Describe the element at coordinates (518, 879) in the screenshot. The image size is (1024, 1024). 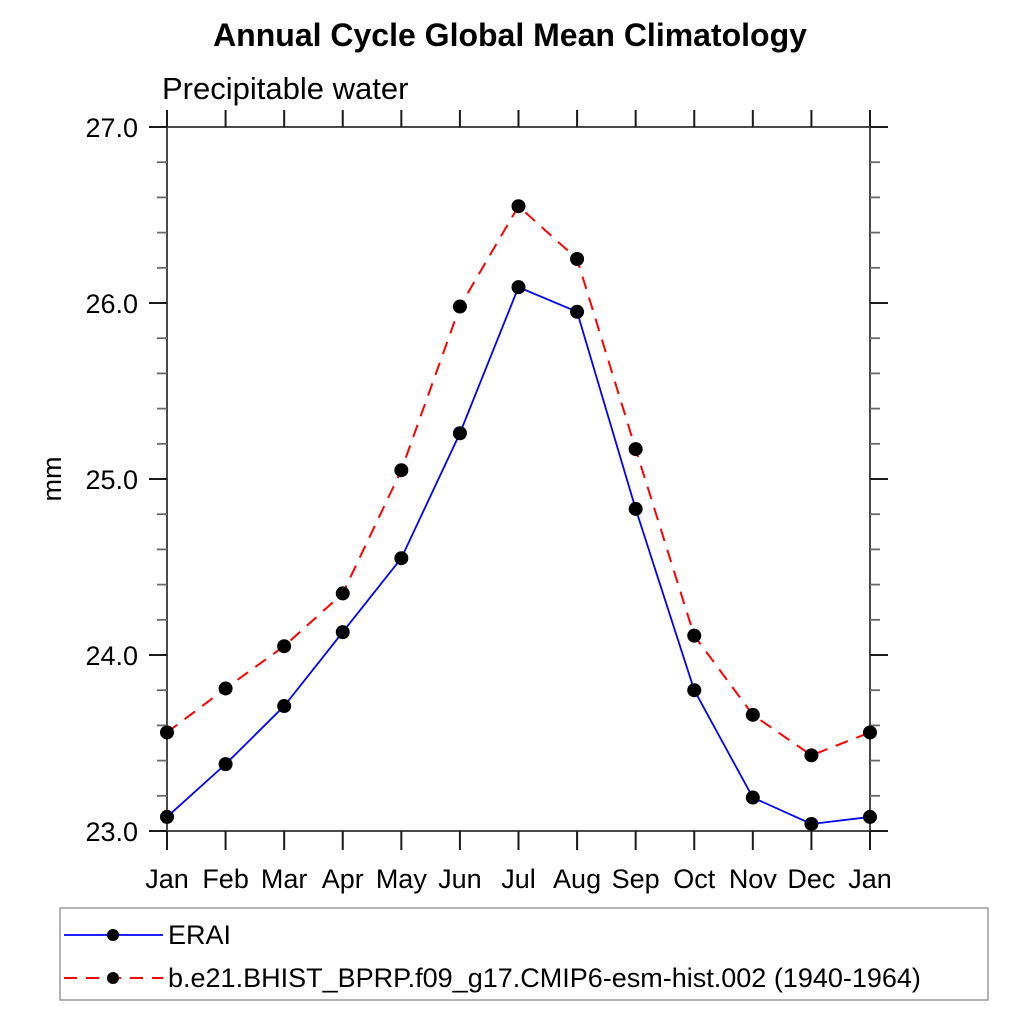
I see `x-tick-label: Jul` at that location.